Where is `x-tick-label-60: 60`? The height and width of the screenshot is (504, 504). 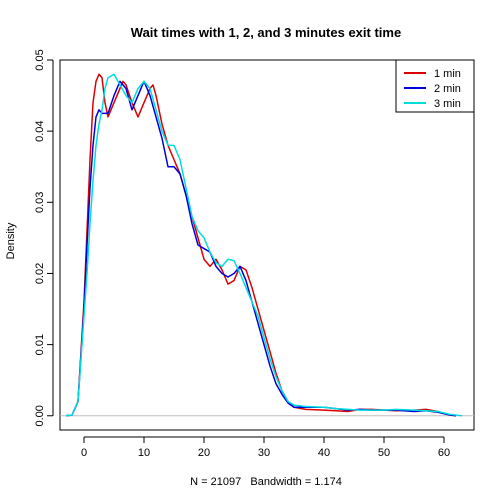 x-tick-label-60: 60 is located at coordinates (444, 453).